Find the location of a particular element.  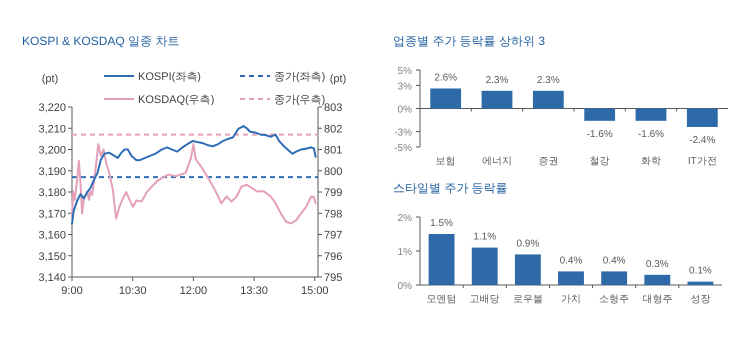

y-tick-label: 3,160 is located at coordinates (52, 236).